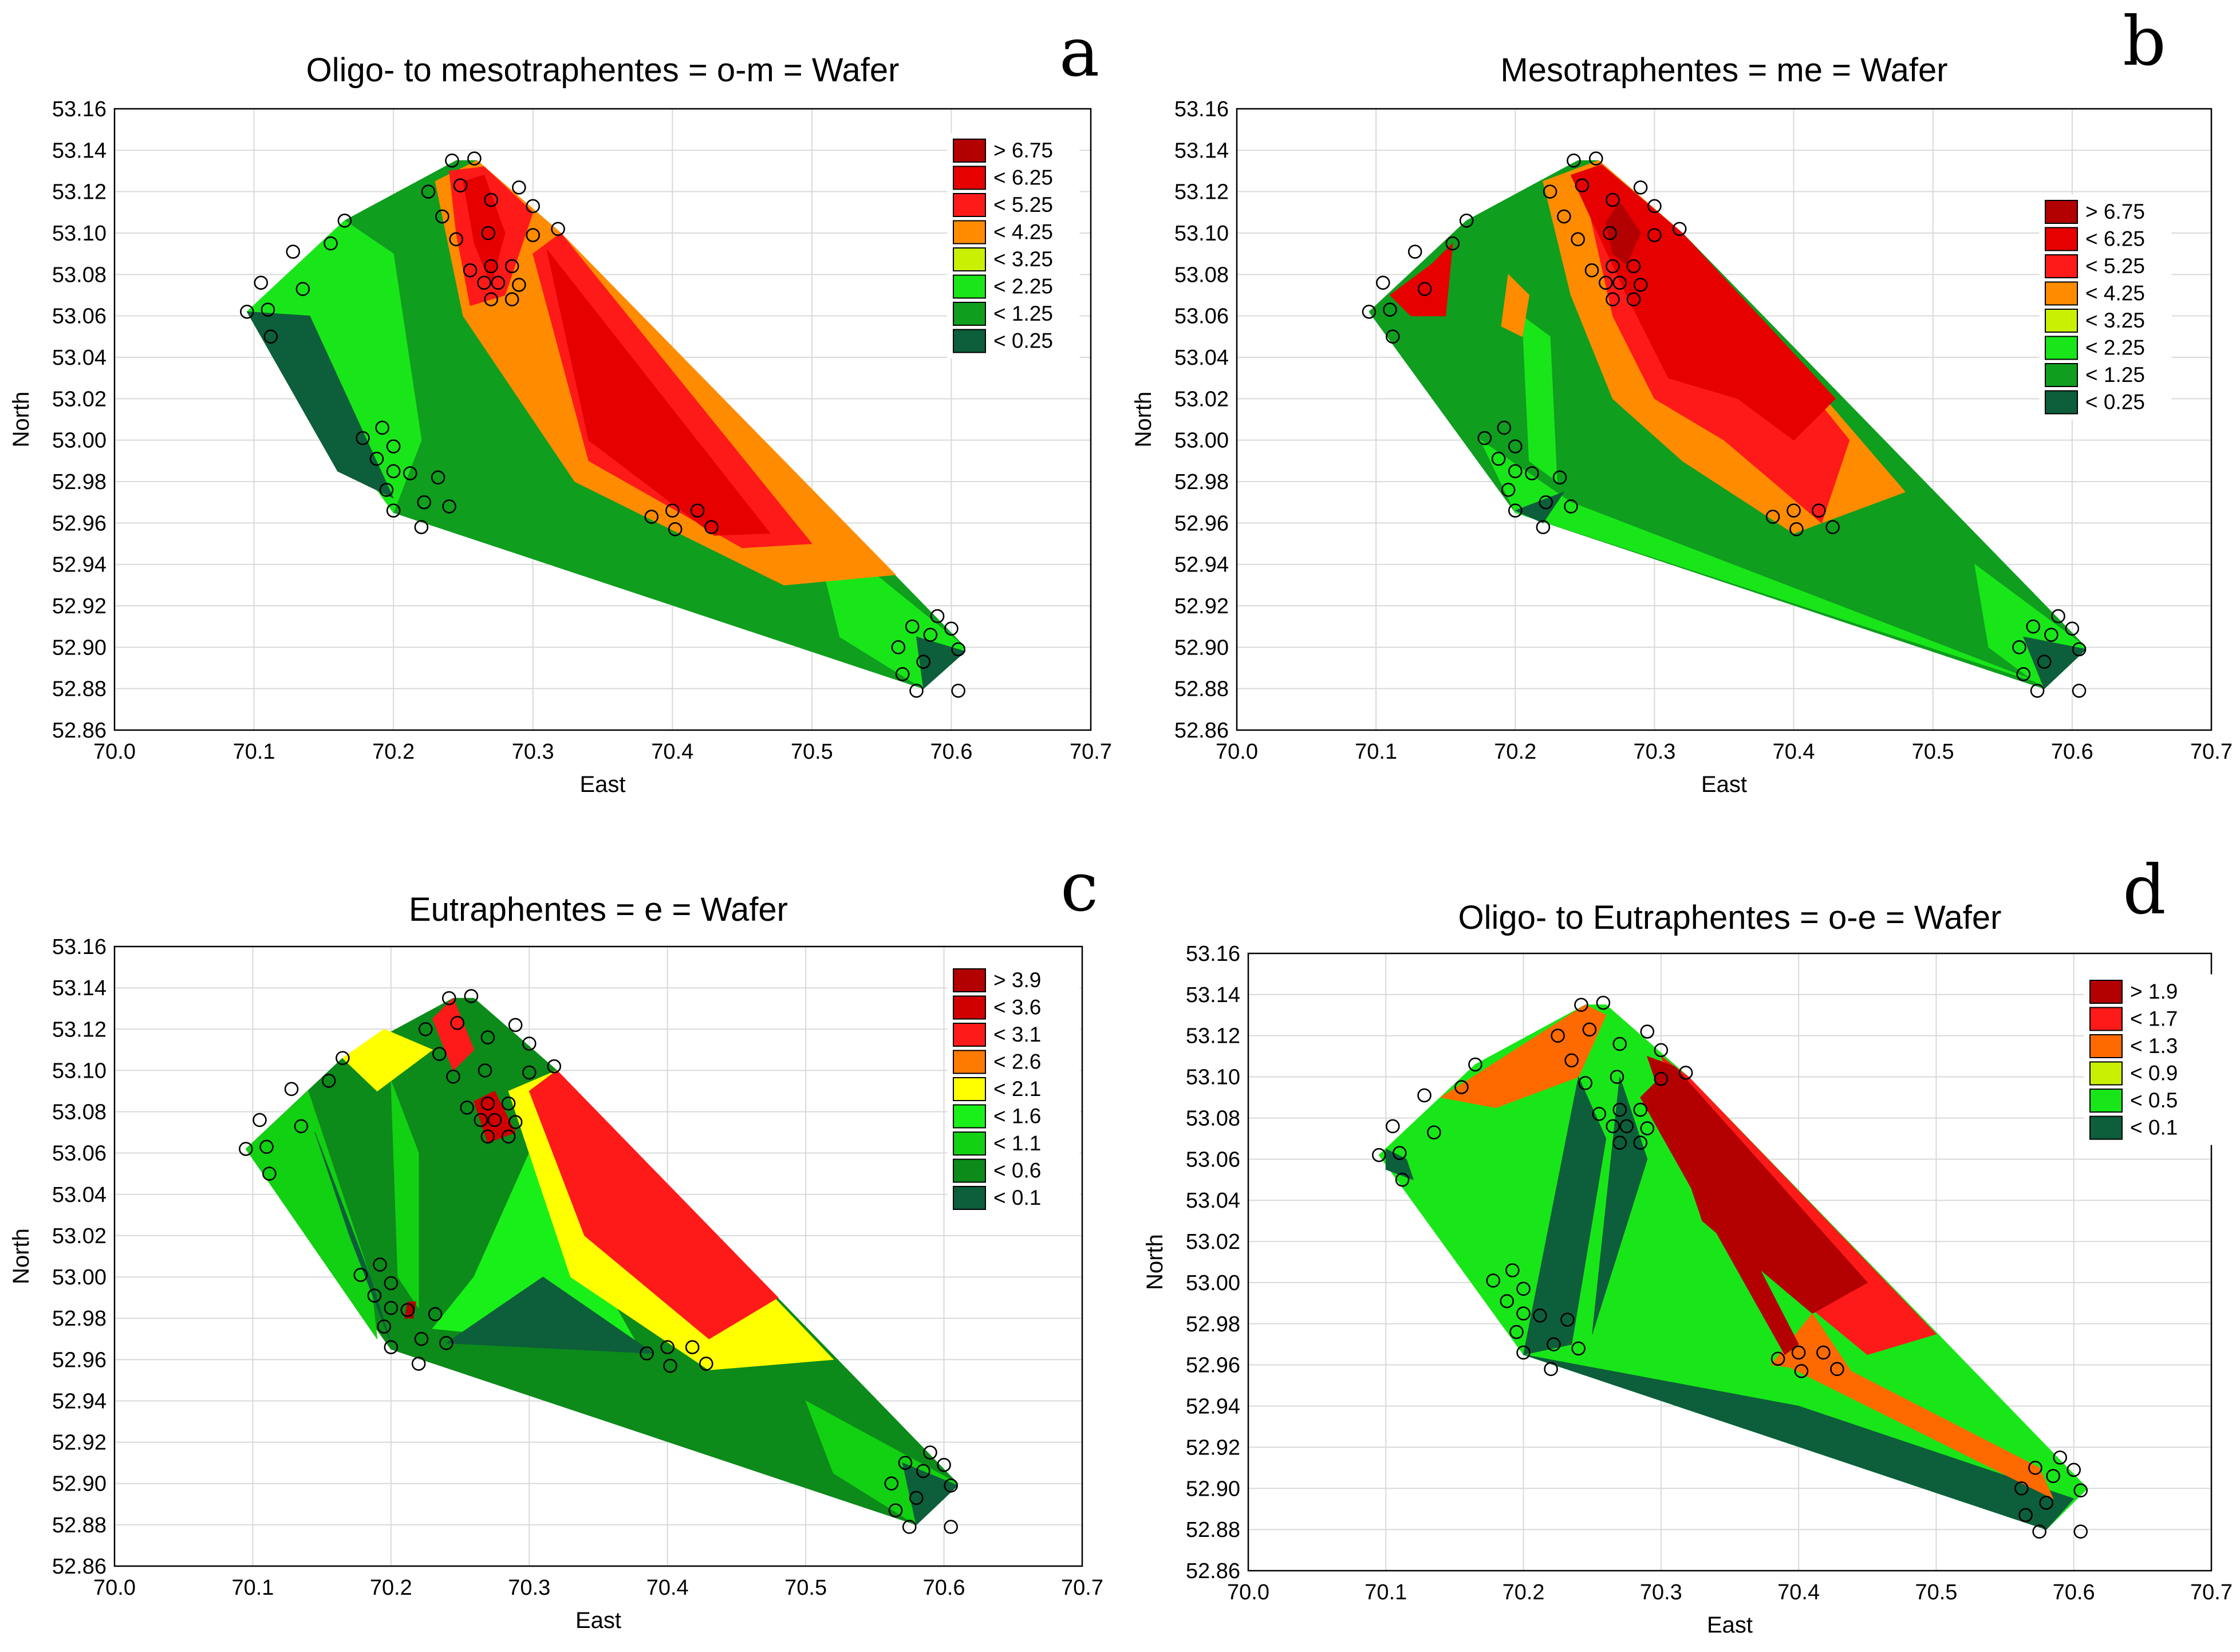  What do you see at coordinates (79, 358) in the screenshot?
I see `y-tick-label: 53.04` at bounding box center [79, 358].